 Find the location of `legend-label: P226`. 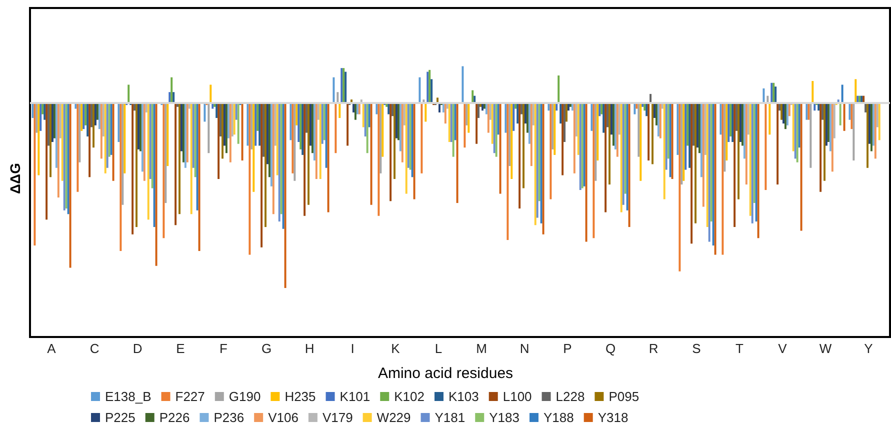

legend-label: P226 is located at coordinates (174, 417).